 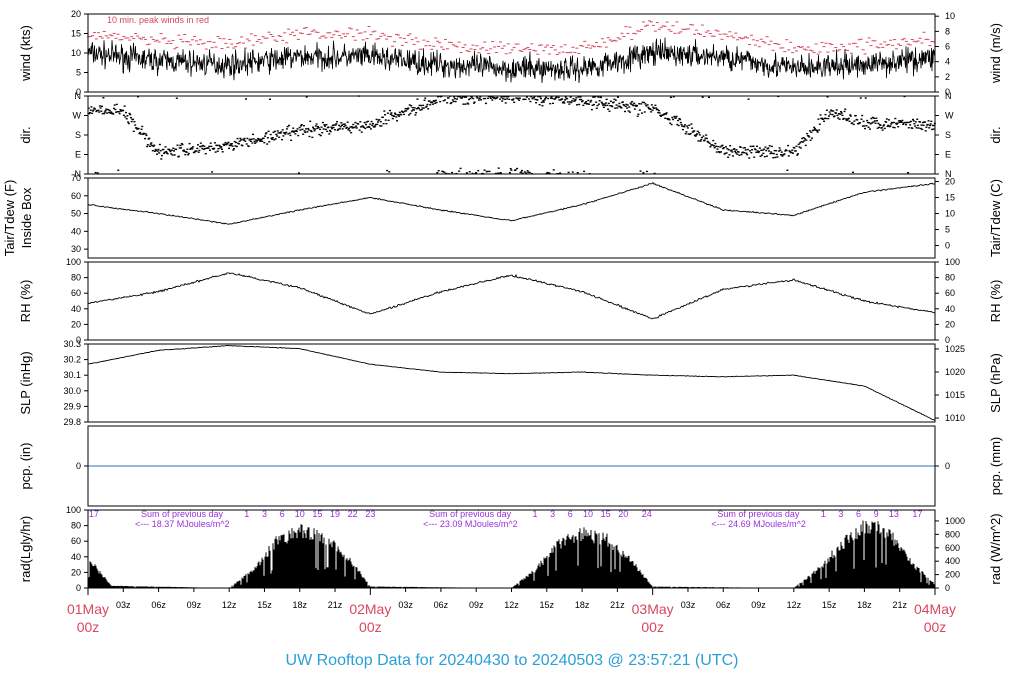 I want to click on y-axis-label: rad(Lgly/hr), so click(x=25, y=549).